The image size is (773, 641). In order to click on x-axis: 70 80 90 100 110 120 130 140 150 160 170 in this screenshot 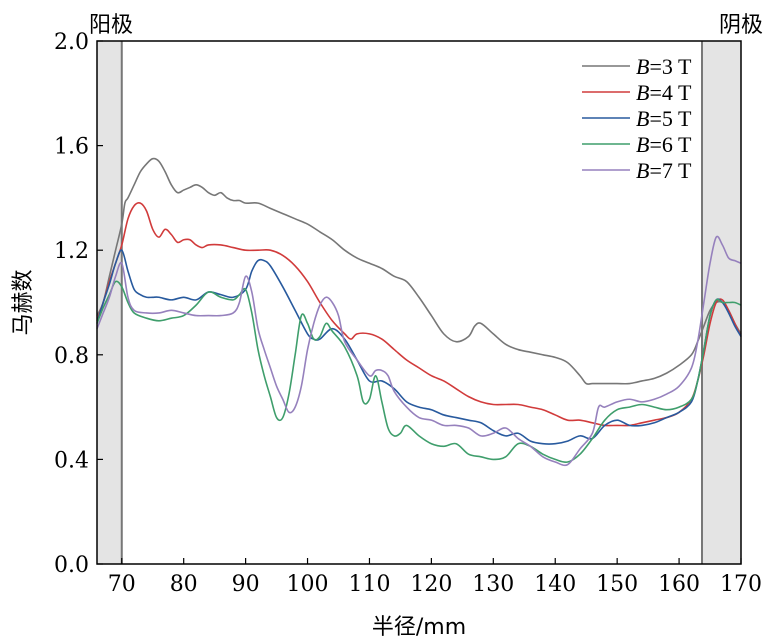, I will do `click(435, 577)`.